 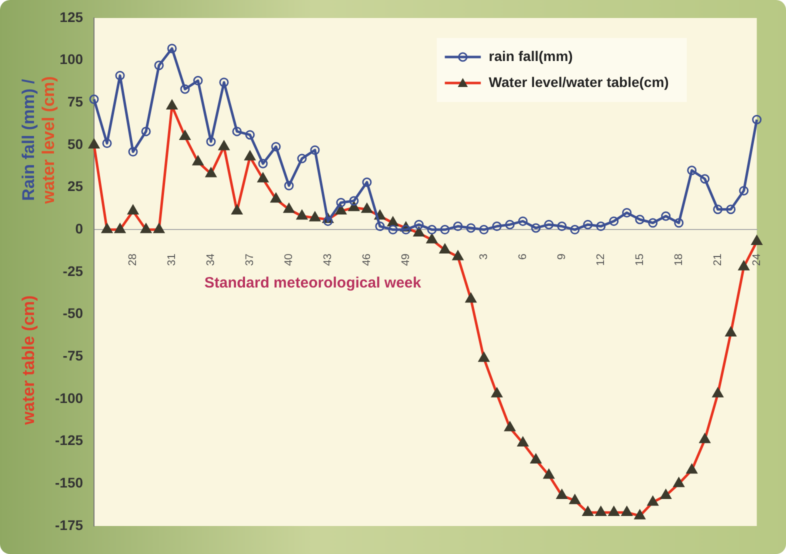 I want to click on y-tick-label: 100, so click(x=72, y=59).